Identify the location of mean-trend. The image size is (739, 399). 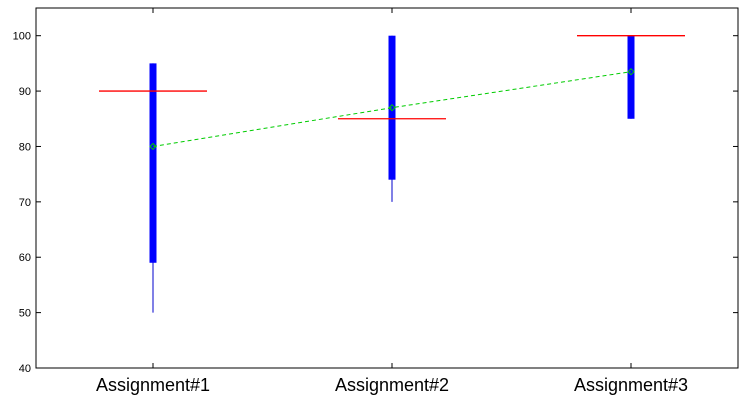
(392, 109).